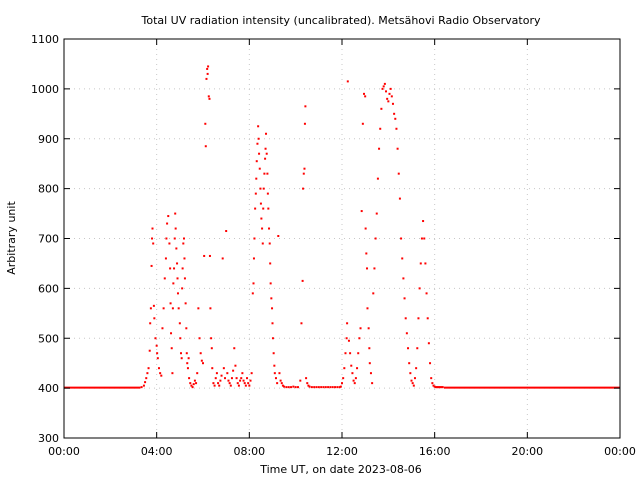  What do you see at coordinates (342, 451) in the screenshot?
I see `x-tick-label: 12:00` at bounding box center [342, 451].